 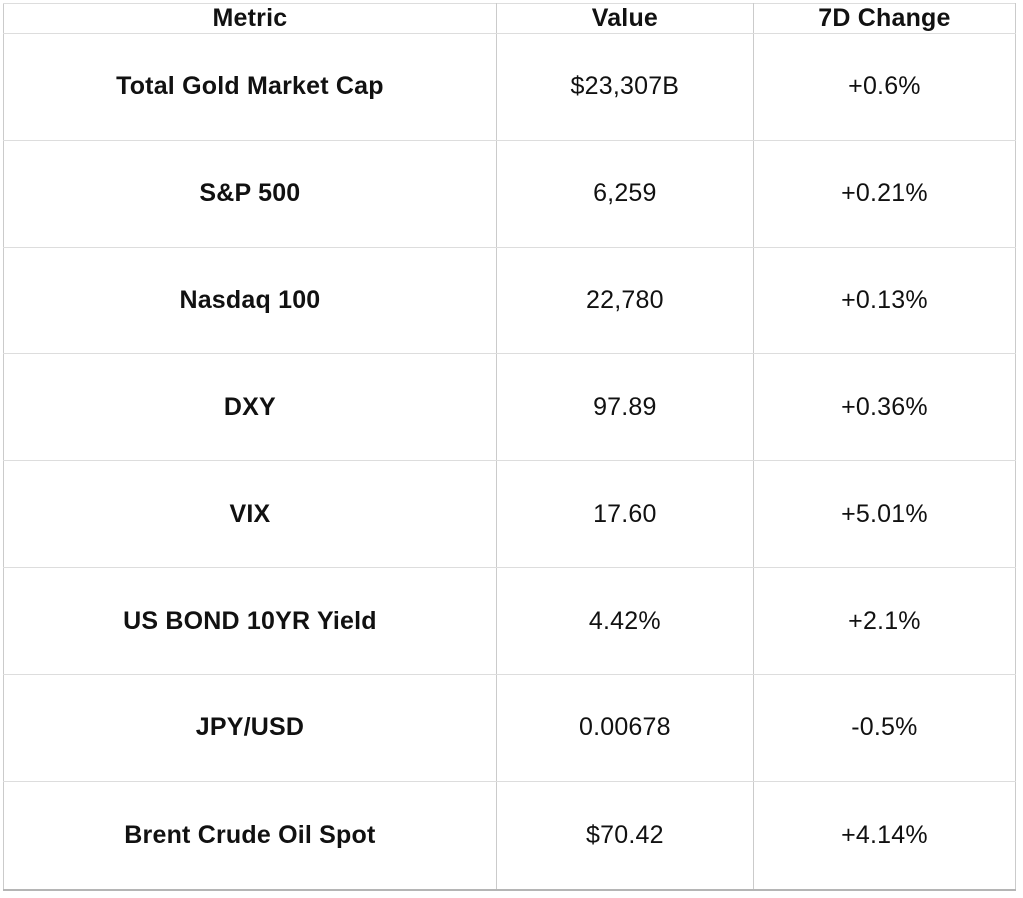 I want to click on metric-cell: Brent Crude Oil Spot, so click(x=250, y=835).